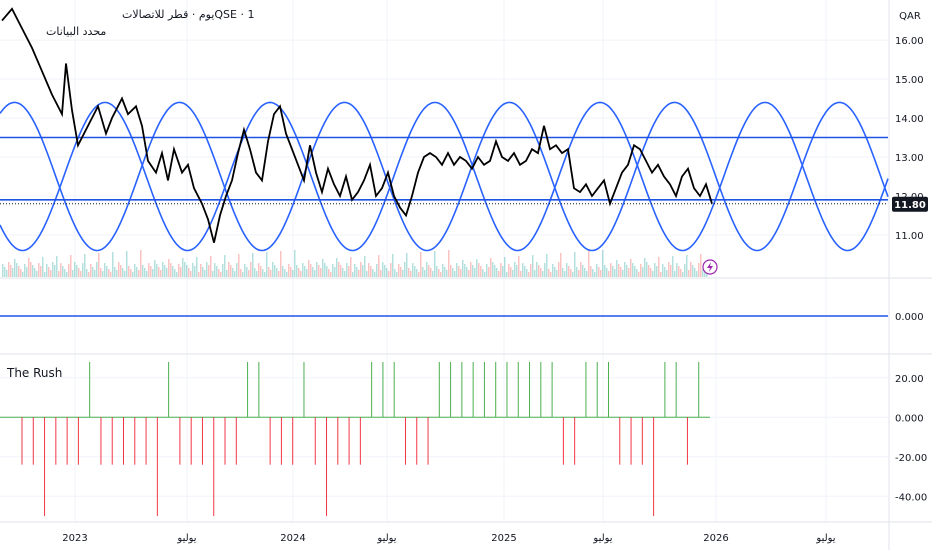 The width and height of the screenshot is (932, 550). What do you see at coordinates (911, 458) in the screenshot?
I see `price-axis-label: -20.00` at bounding box center [911, 458].